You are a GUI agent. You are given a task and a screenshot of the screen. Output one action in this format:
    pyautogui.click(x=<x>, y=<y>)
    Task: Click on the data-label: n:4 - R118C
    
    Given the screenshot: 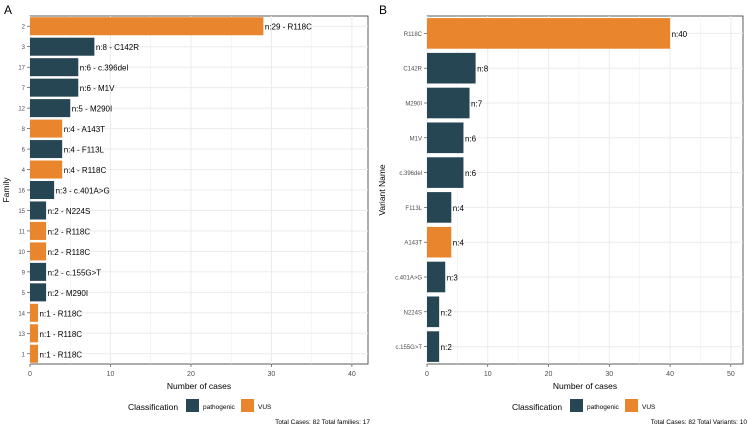 What is the action you would take?
    pyautogui.click(x=85, y=170)
    